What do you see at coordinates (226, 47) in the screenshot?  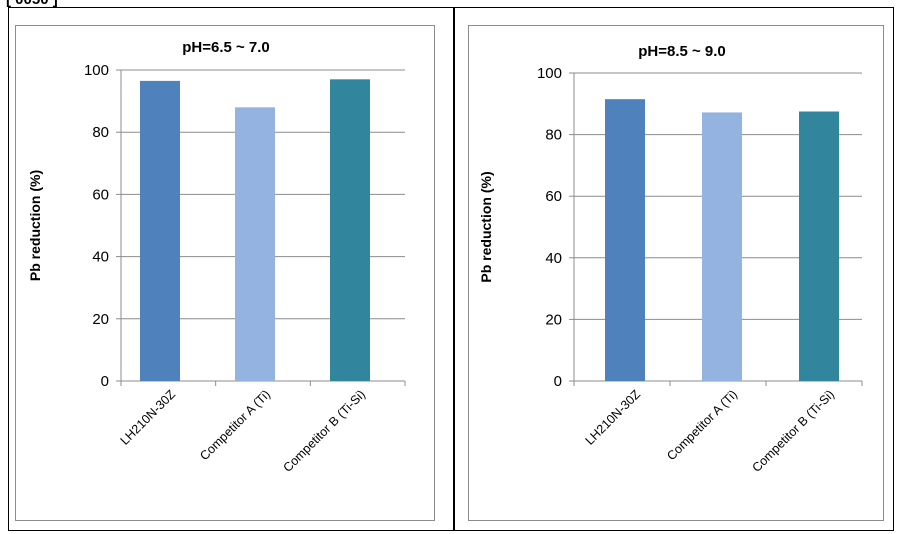 I see `chart-title: pH=6.5 ~ 7.0` at bounding box center [226, 47].